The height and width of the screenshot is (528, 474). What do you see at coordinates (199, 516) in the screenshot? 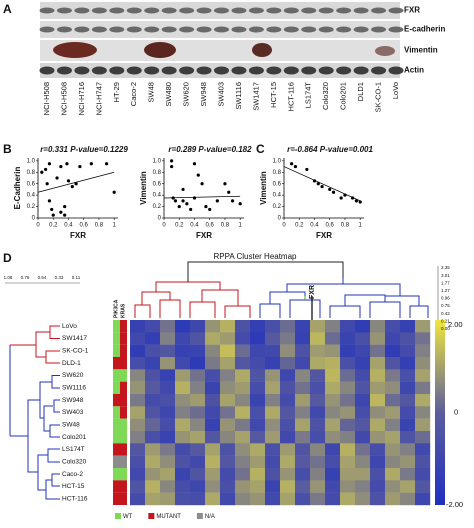
I see `legend-swatch` at bounding box center [199, 516].